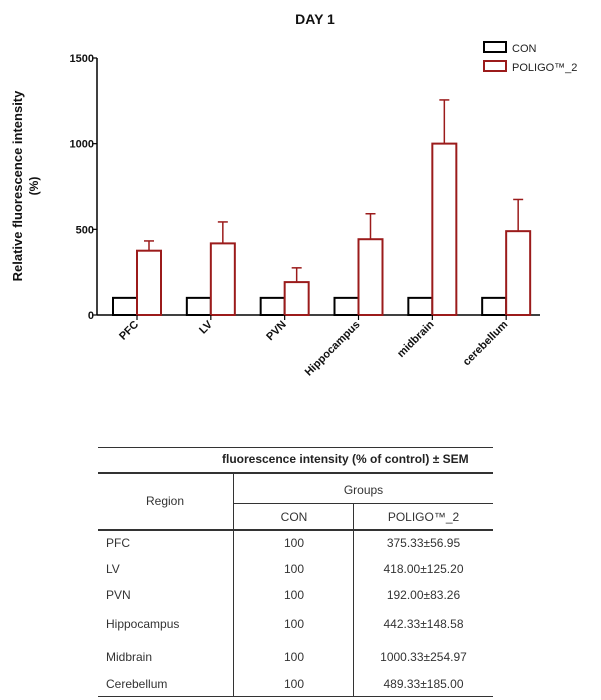 The image size is (601, 700). Describe the element at coordinates (363, 490) in the screenshot. I see `groups-column-header: Groups` at that location.